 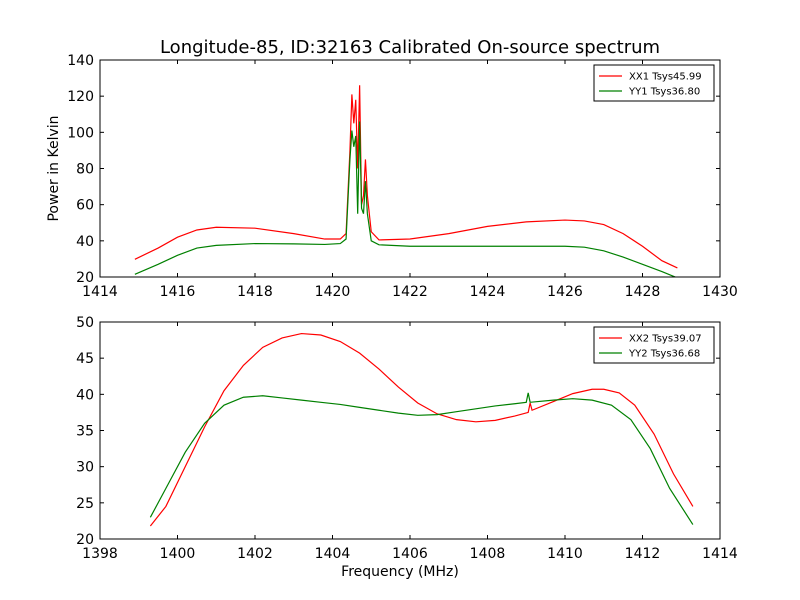 I want to click on y-tick-label: 50, so click(x=85, y=323).